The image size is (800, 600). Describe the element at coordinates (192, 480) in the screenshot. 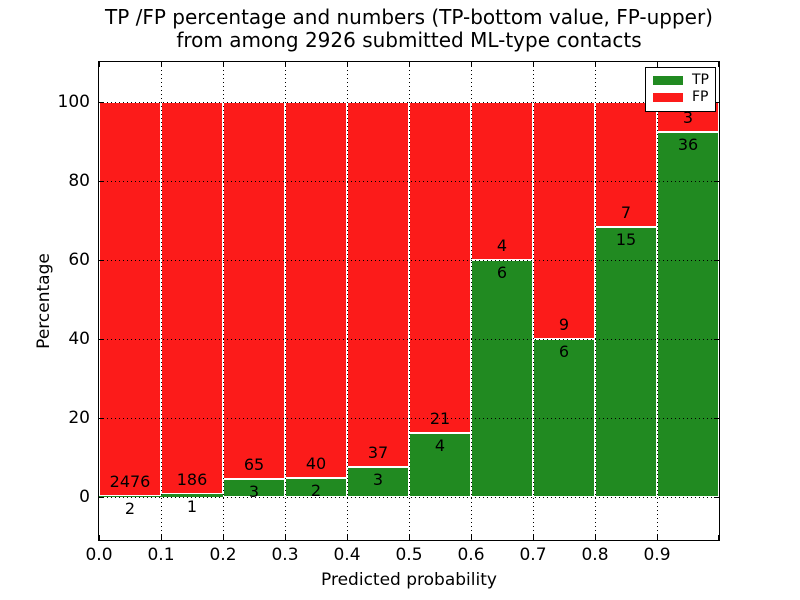

I see `fp-count-label-1: 186` at that location.